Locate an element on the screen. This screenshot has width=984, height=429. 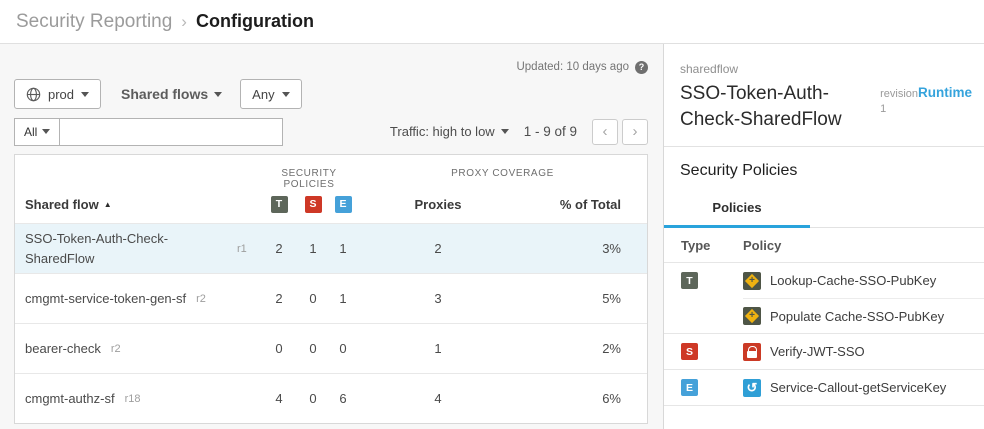
security-count: 1 is located at coordinates (313, 248).